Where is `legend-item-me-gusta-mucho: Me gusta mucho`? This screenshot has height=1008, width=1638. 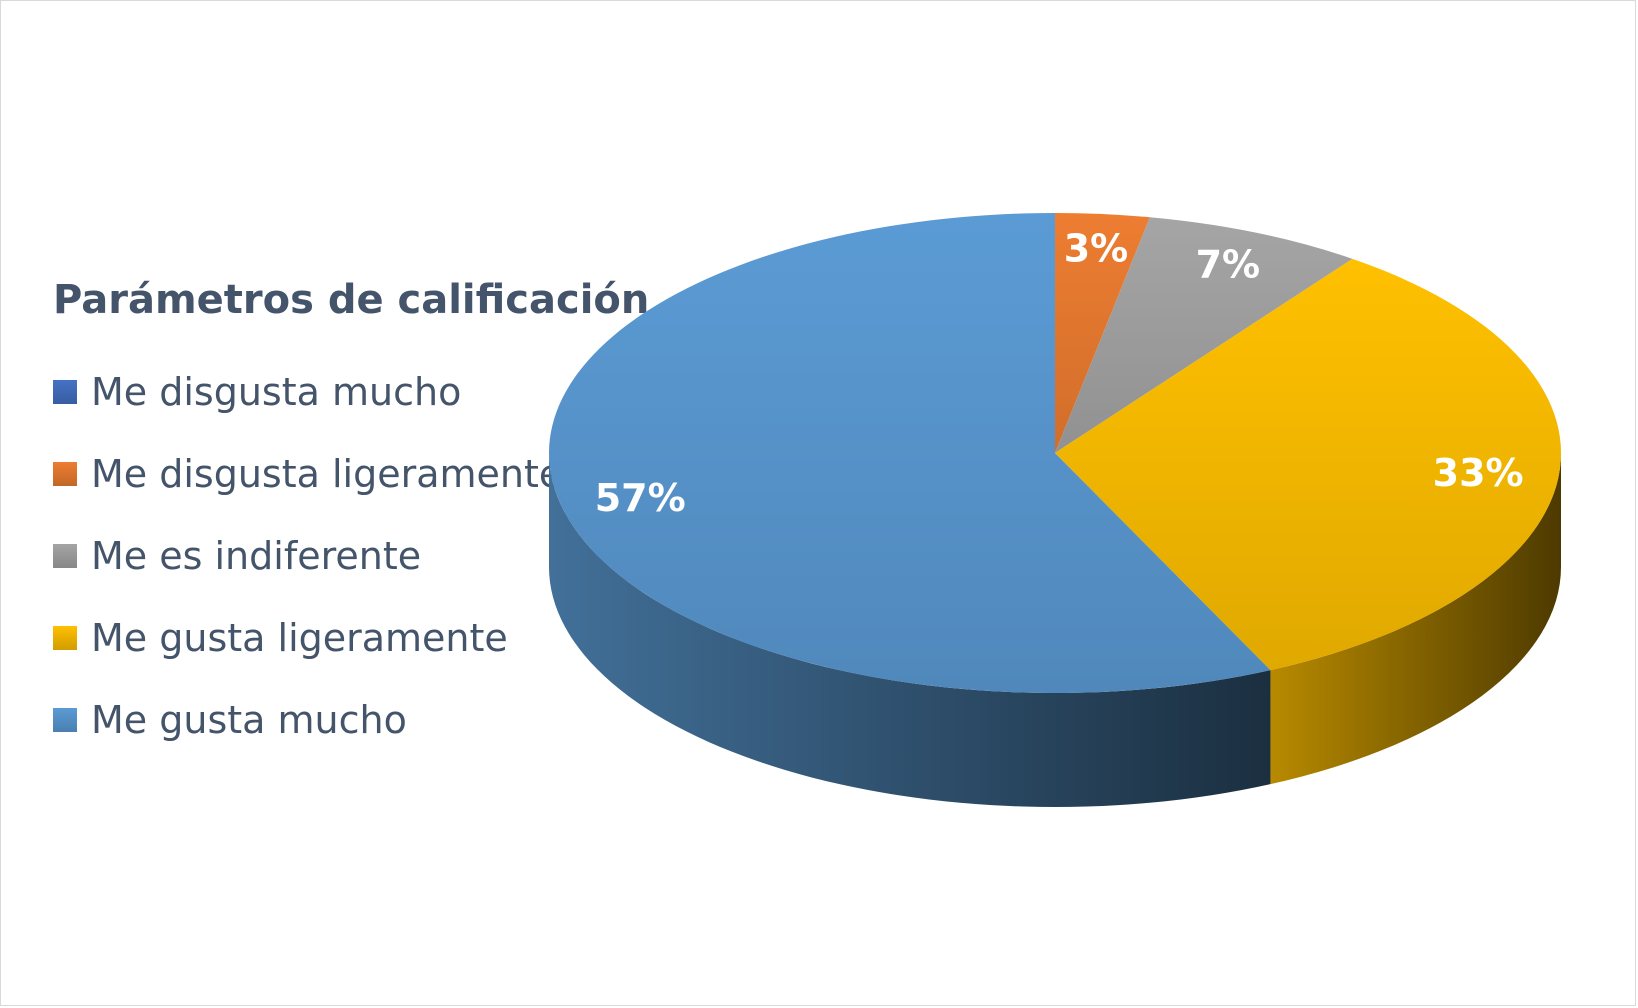
legend-item-me-gusta-mucho: Me gusta mucho is located at coordinates (351, 720).